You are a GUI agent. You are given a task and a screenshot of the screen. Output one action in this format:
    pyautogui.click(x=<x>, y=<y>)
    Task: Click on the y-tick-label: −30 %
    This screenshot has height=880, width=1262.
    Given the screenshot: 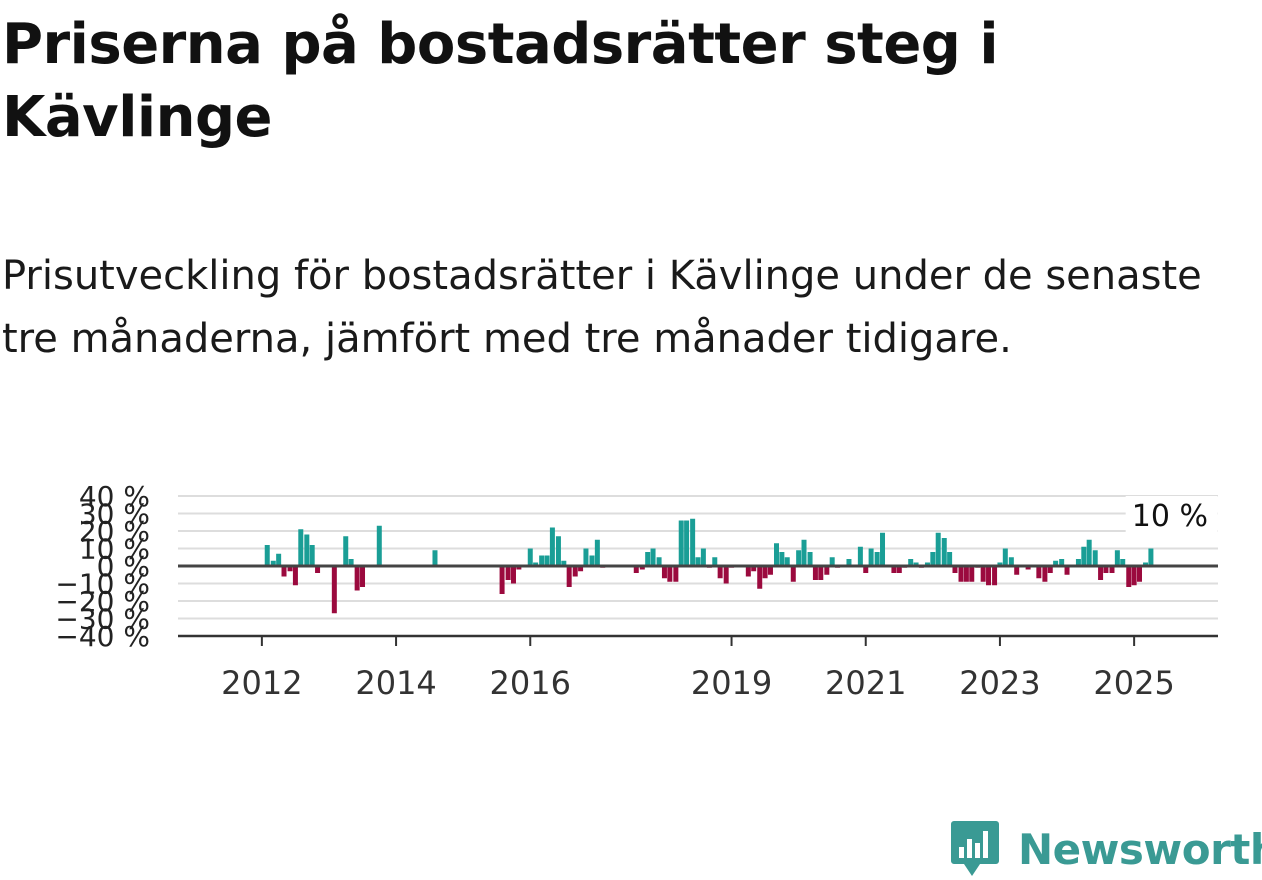 What is the action you would take?
    pyautogui.click(x=102, y=619)
    